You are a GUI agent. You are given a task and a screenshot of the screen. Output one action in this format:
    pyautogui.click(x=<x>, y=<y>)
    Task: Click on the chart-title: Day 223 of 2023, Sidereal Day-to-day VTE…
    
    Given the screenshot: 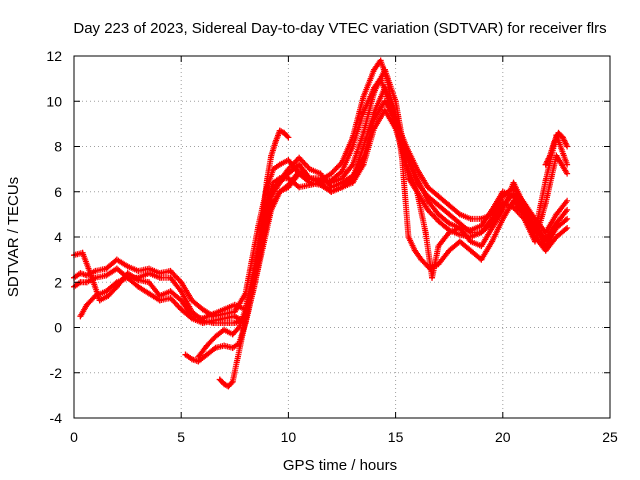 What is the action you would take?
    pyautogui.click(x=339, y=28)
    